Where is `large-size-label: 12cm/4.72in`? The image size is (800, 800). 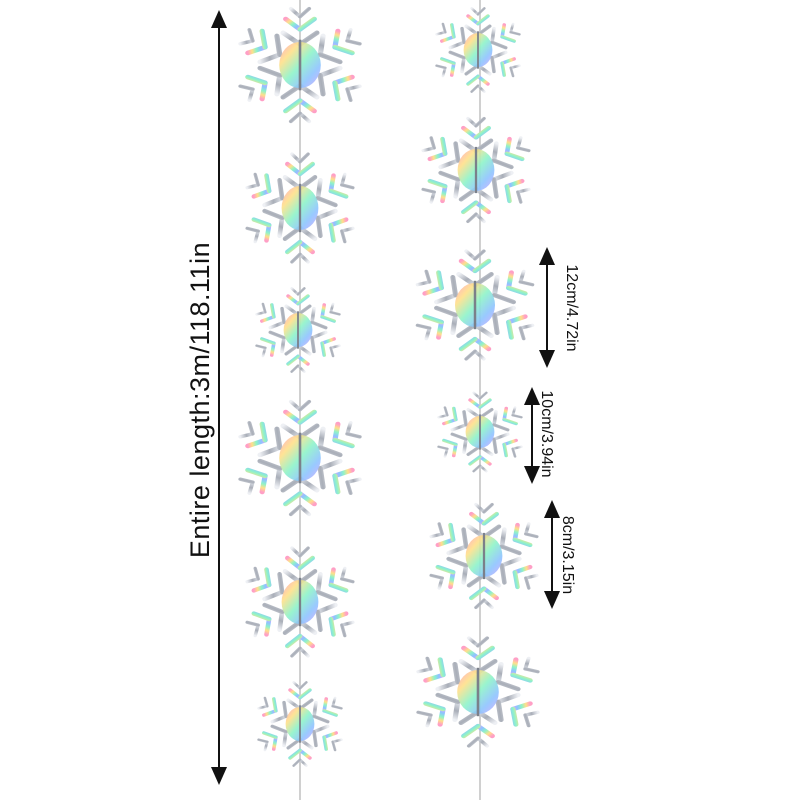
large-size-label: 12cm/4.72in is located at coordinates (571, 308).